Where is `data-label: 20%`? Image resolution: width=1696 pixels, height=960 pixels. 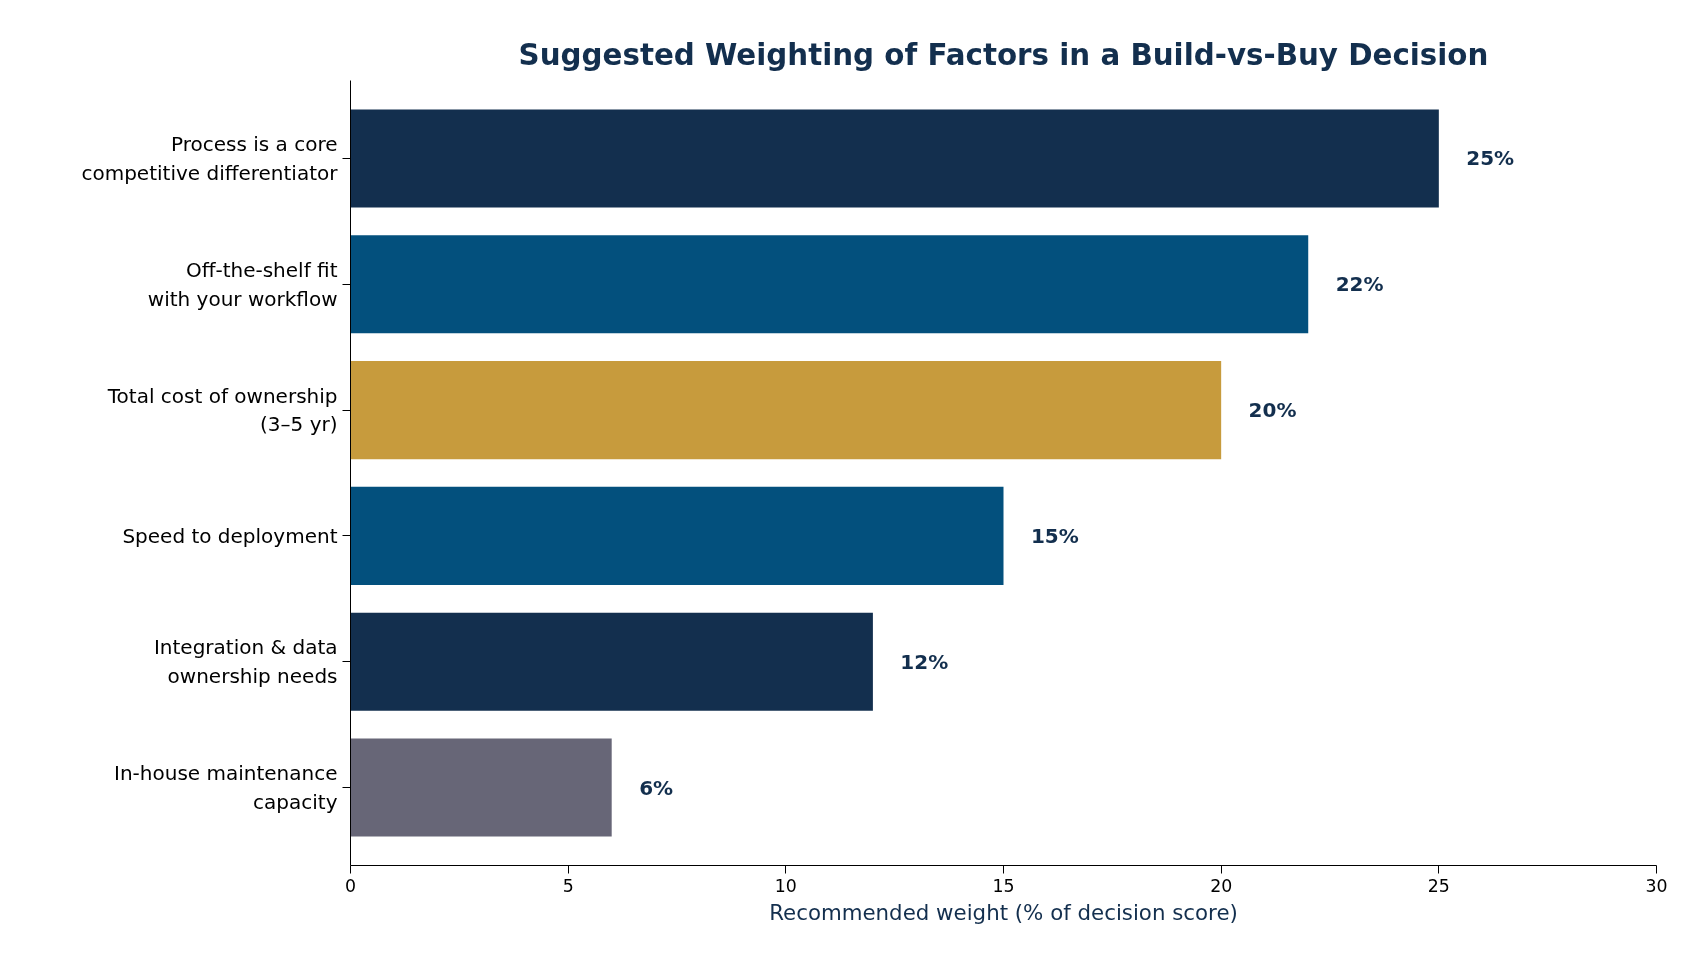 data-label: 20% is located at coordinates (1272, 410).